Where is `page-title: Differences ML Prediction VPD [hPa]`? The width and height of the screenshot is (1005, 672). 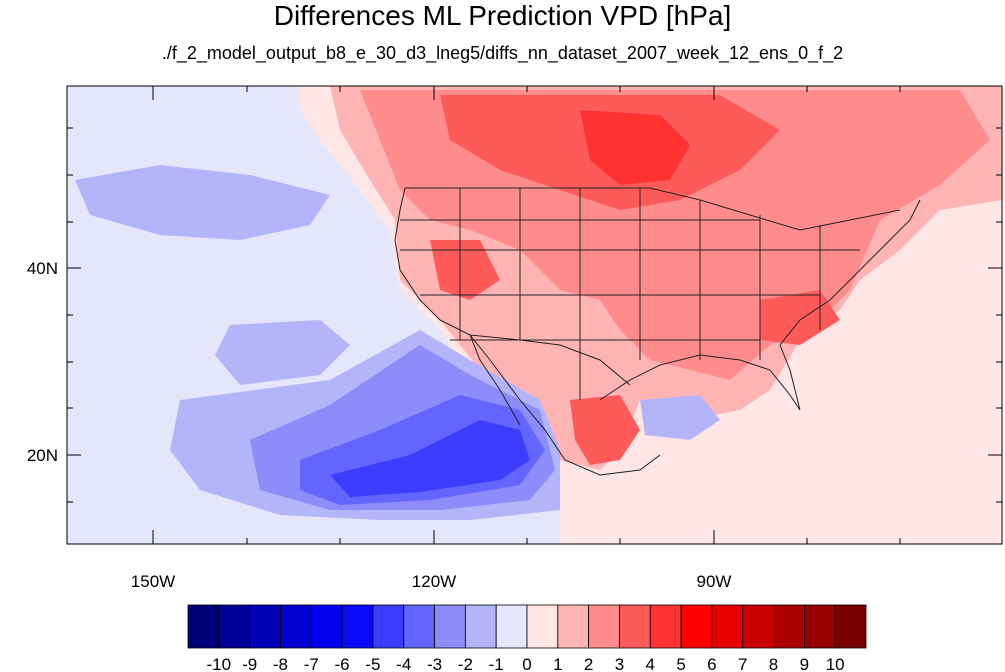 page-title: Differences ML Prediction VPD [hPa] is located at coordinates (502, 15).